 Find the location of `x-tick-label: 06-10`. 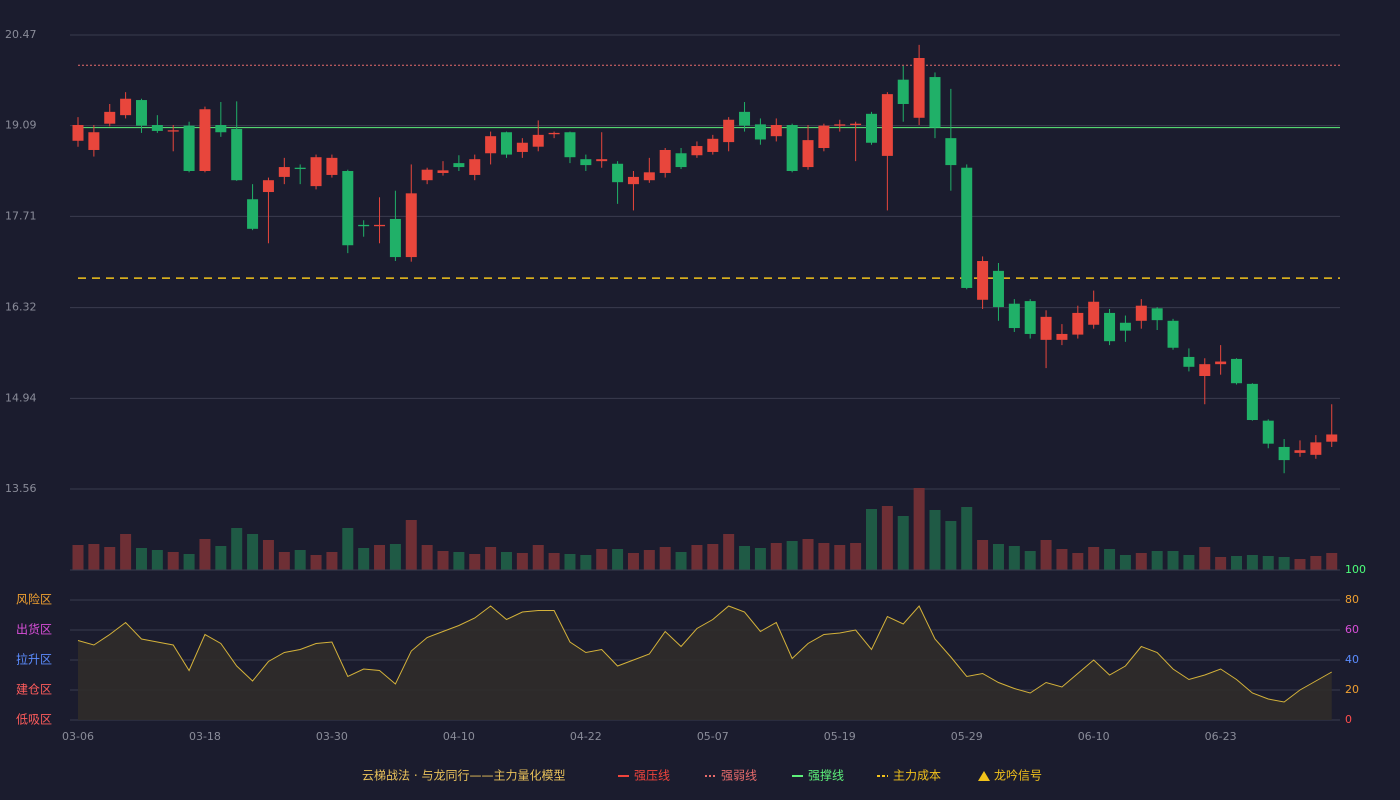

x-tick-label: 06-10 is located at coordinates (1094, 736).